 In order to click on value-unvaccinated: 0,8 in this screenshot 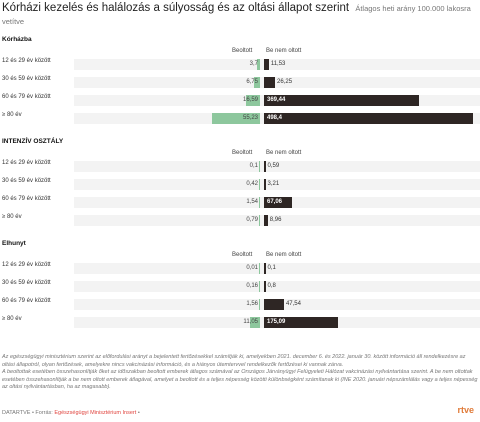, I will do `click(271, 286)`.